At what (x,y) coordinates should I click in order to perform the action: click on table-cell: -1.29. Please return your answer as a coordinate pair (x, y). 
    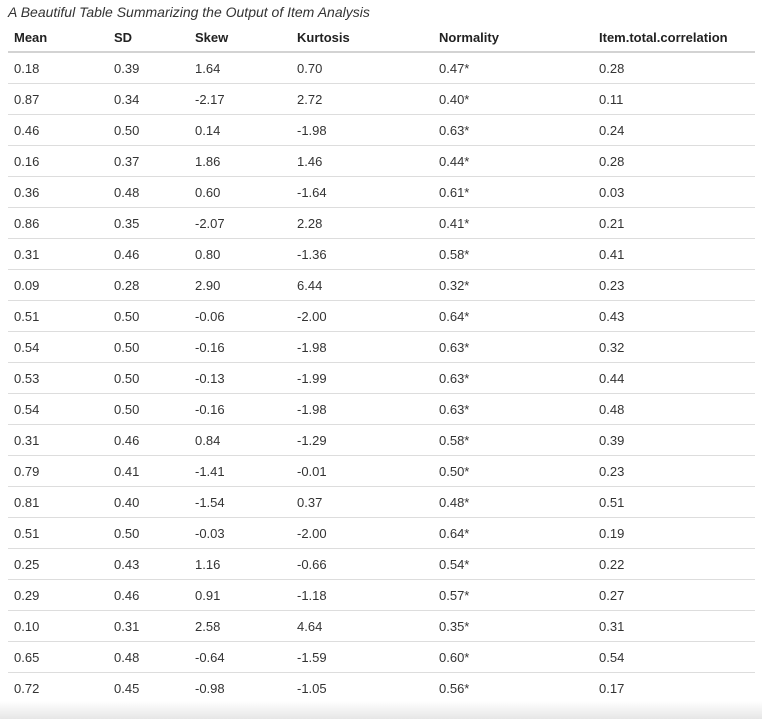
    Looking at the image, I should click on (362, 440).